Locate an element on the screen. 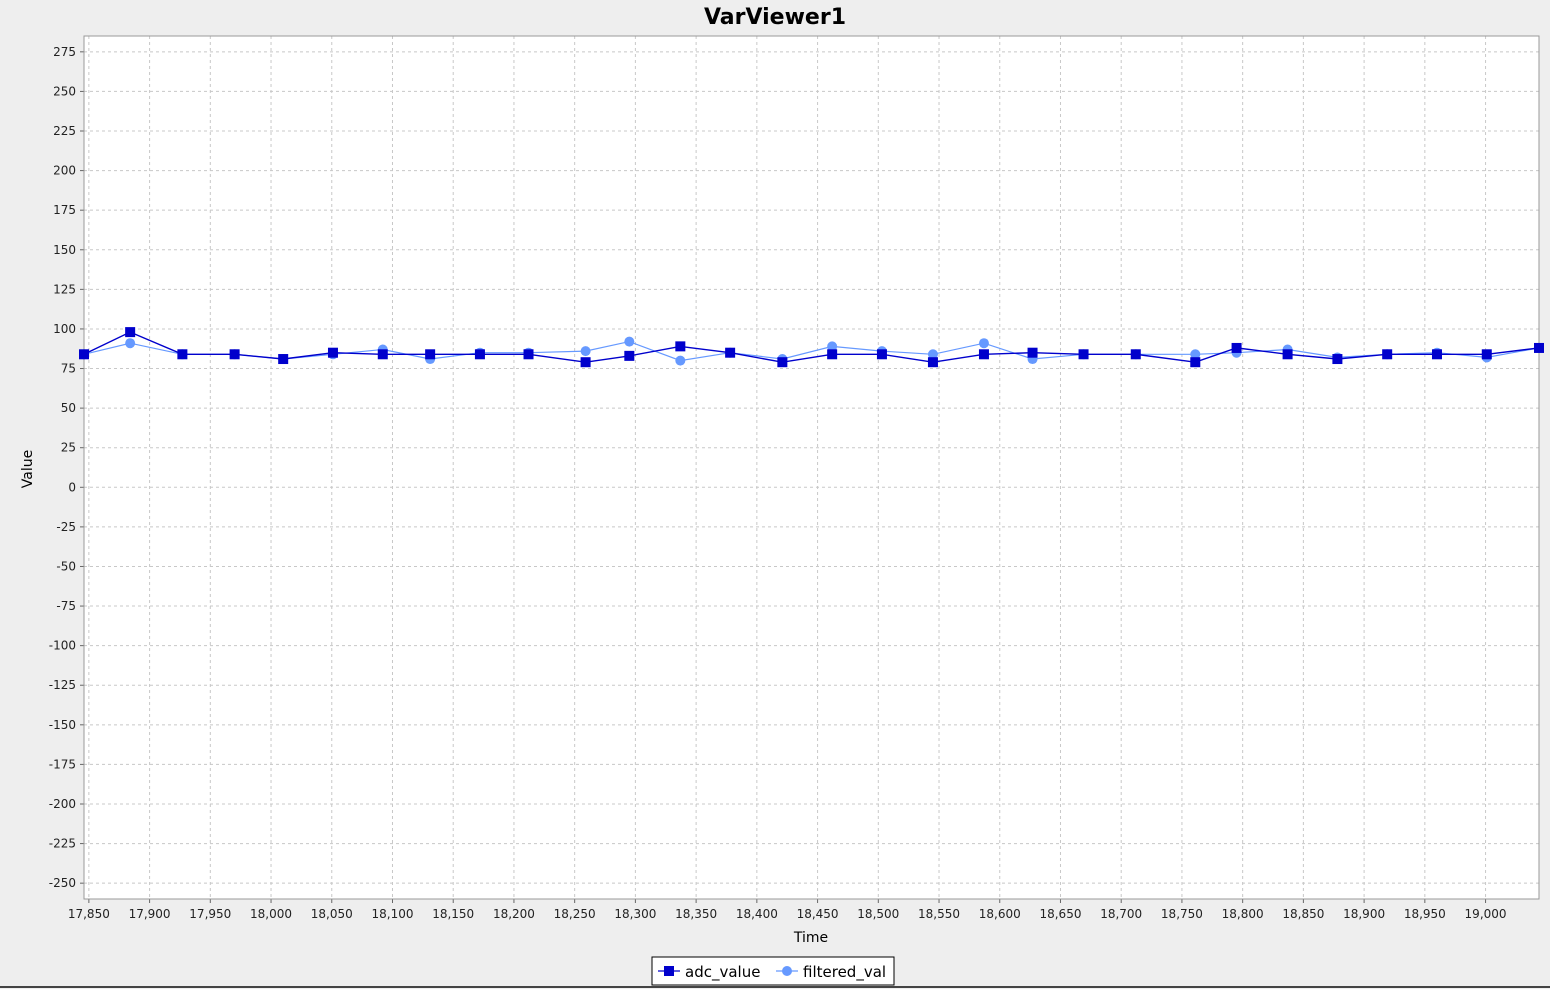 This screenshot has height=989, width=1550. y-tick-label: 275 is located at coordinates (64, 52).